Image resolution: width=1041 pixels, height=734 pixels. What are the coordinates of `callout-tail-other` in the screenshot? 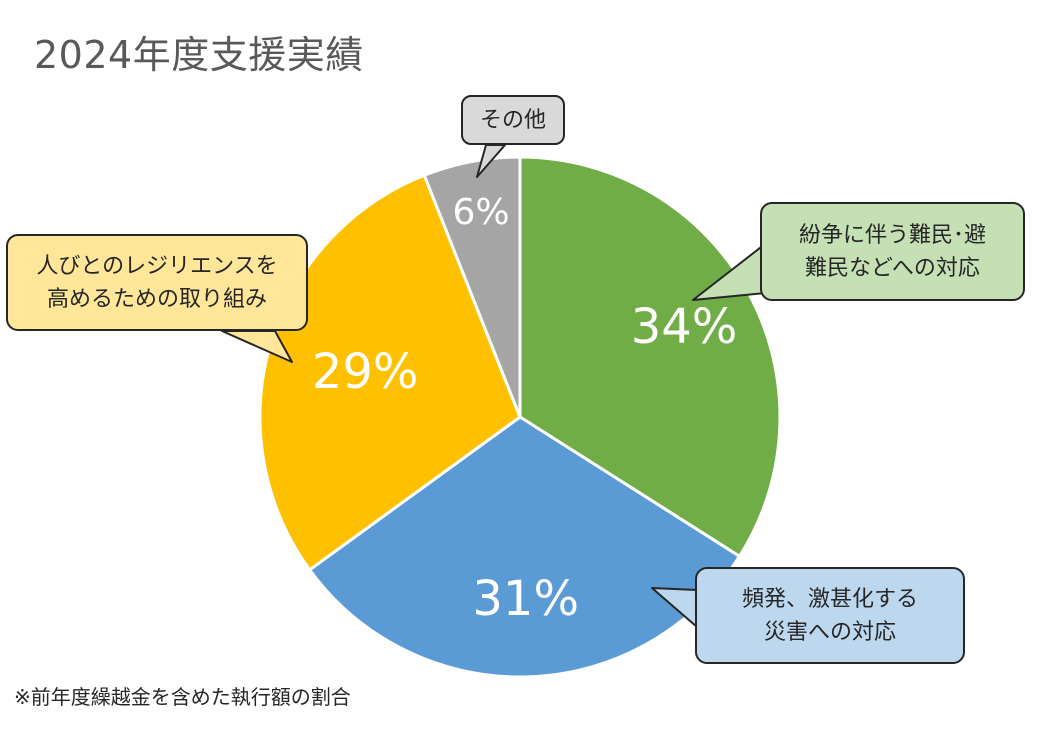 It's located at (491, 161).